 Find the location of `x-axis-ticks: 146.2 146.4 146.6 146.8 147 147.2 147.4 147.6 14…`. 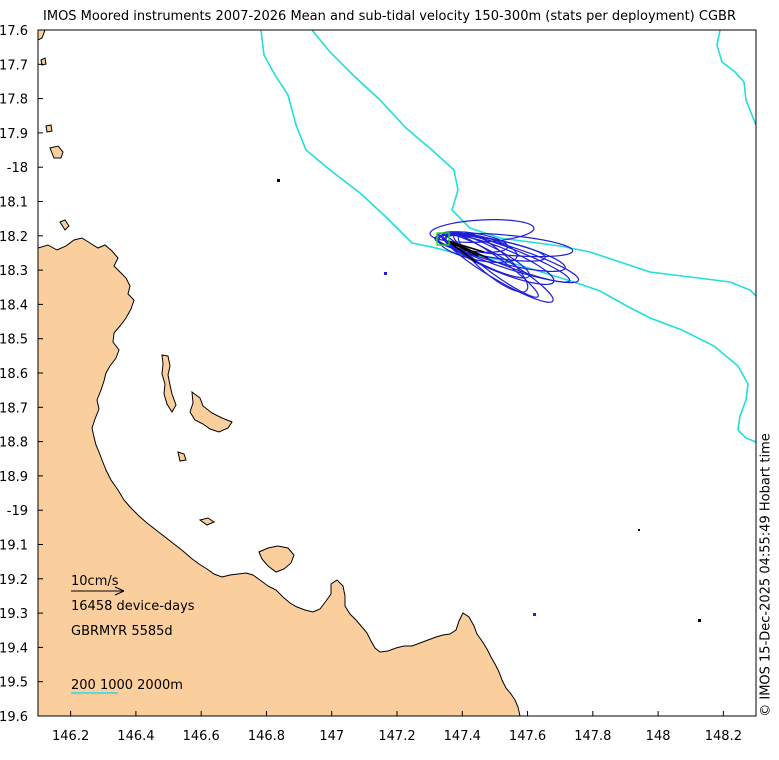

x-axis-ticks: 146.2 146.4 146.6 146.8 147 147.2 147.4 147.6 14… is located at coordinates (397, 727).